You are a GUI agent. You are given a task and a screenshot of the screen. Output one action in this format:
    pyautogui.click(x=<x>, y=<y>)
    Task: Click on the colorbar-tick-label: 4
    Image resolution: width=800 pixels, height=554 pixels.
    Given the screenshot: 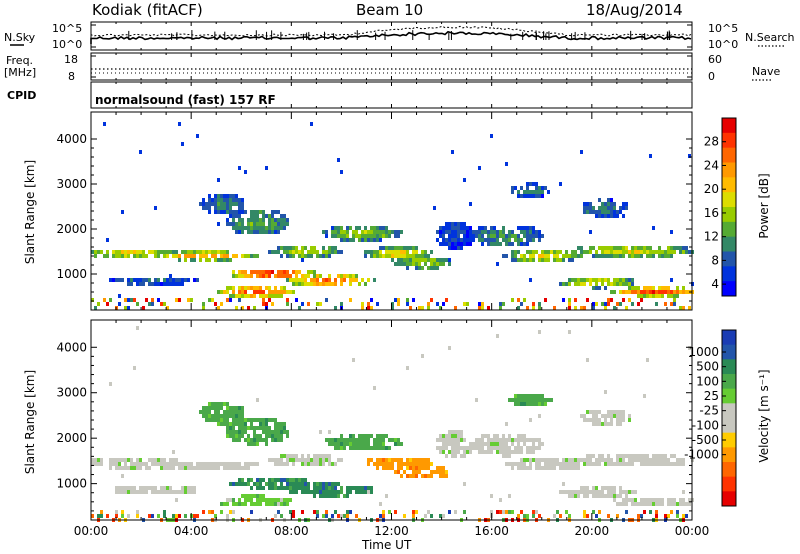 What is the action you would take?
    pyautogui.click(x=715, y=284)
    